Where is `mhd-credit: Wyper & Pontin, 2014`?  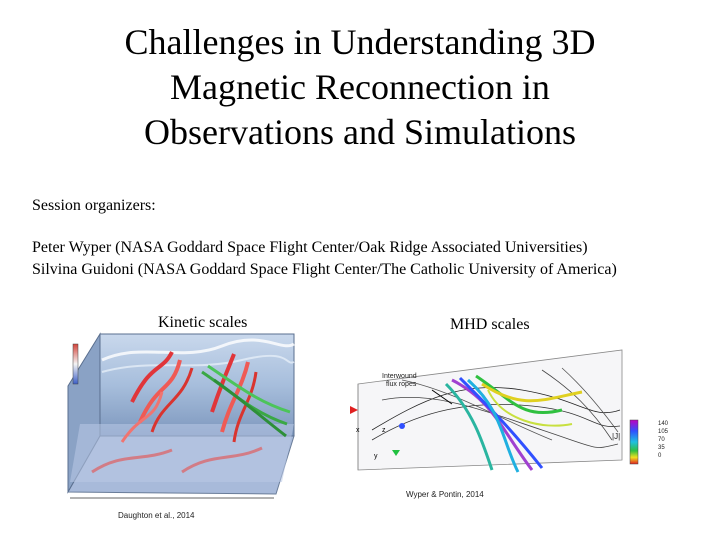
mhd-credit: Wyper & Pontin, 2014 is located at coordinates (445, 494).